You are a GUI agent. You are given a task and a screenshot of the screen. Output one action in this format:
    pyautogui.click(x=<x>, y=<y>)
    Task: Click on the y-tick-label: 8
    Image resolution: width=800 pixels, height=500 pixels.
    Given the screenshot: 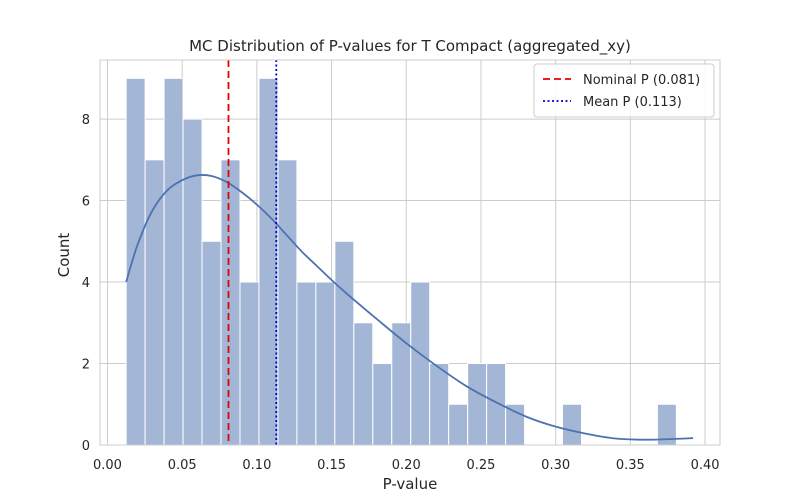 What is the action you would take?
    pyautogui.click(x=86, y=120)
    